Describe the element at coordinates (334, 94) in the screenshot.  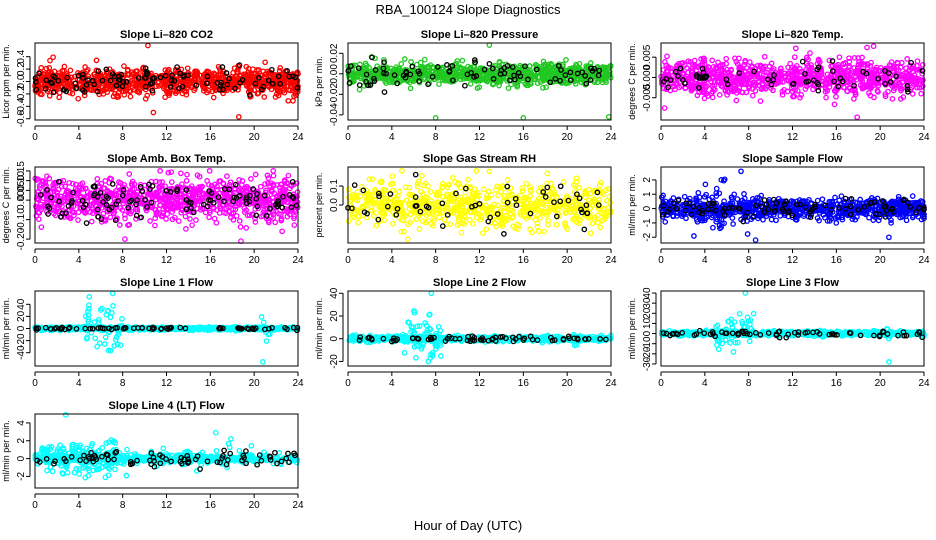
I see `y-tick-label: -0.02` at that location.